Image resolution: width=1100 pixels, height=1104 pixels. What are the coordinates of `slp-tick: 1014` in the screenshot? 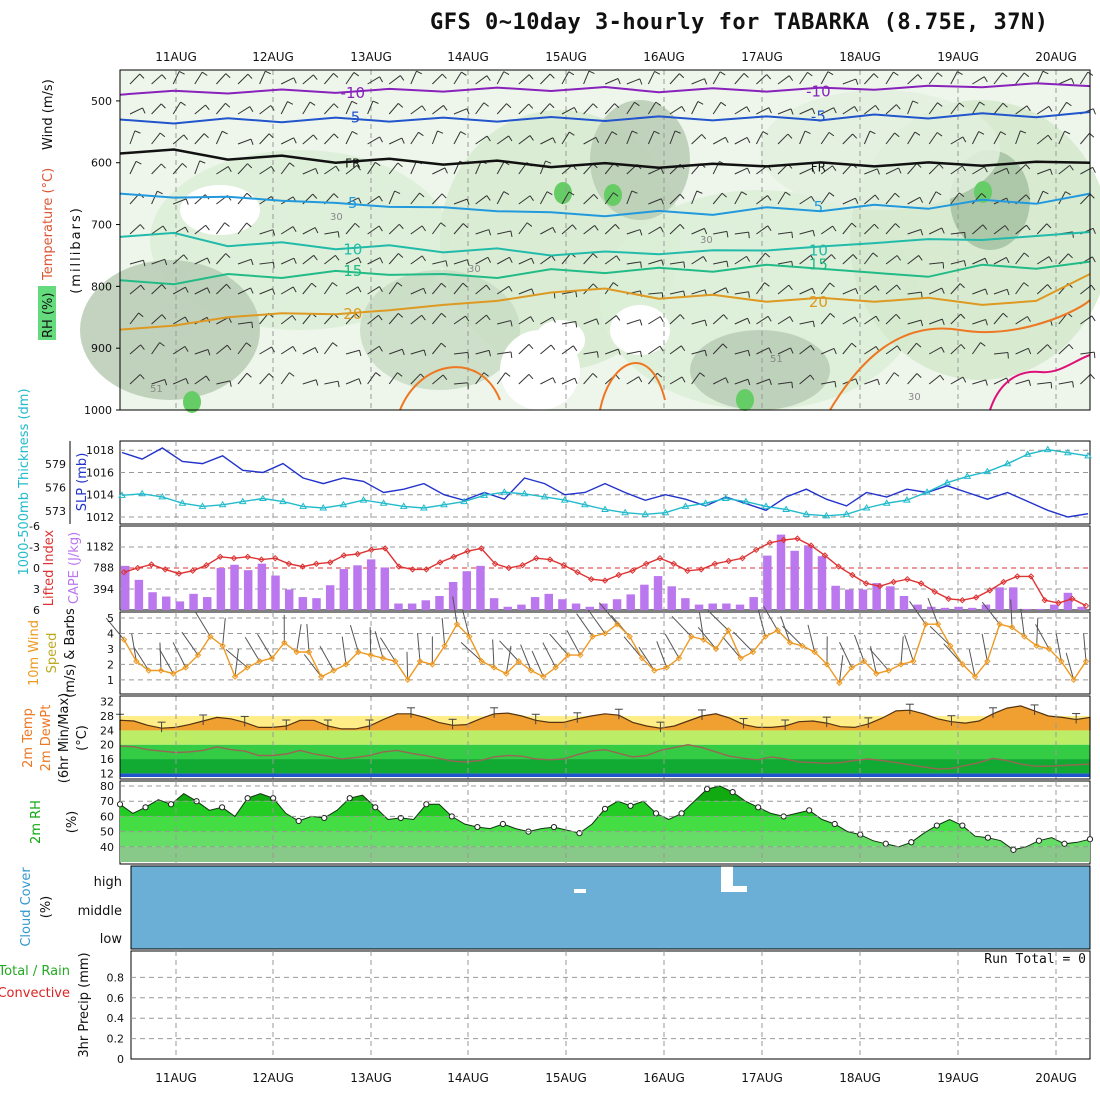 It's located at (100, 495).